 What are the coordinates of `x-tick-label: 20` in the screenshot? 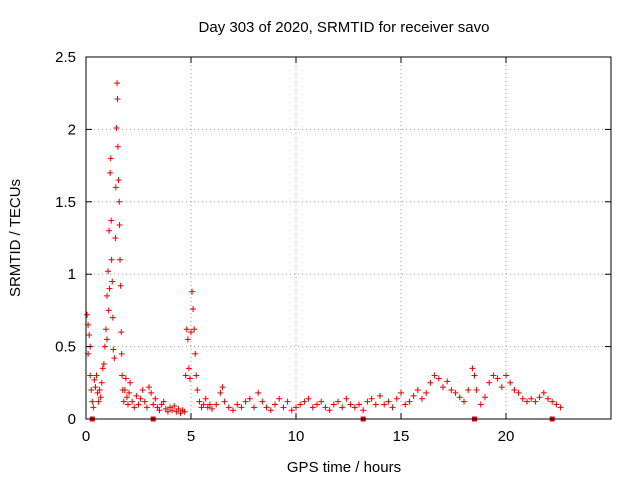 It's located at (506, 436).